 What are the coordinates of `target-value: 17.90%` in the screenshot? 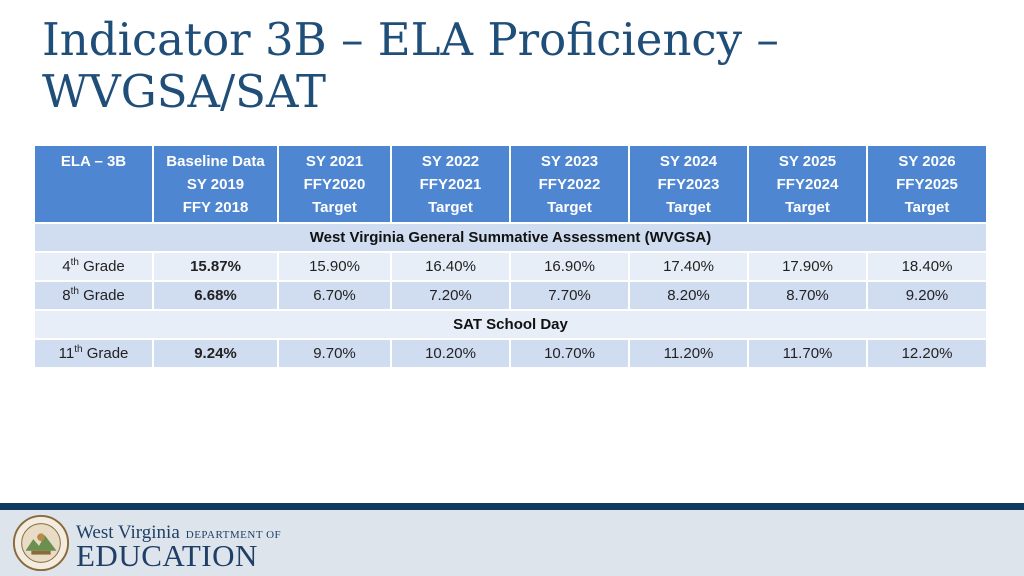 It's located at (807, 266).